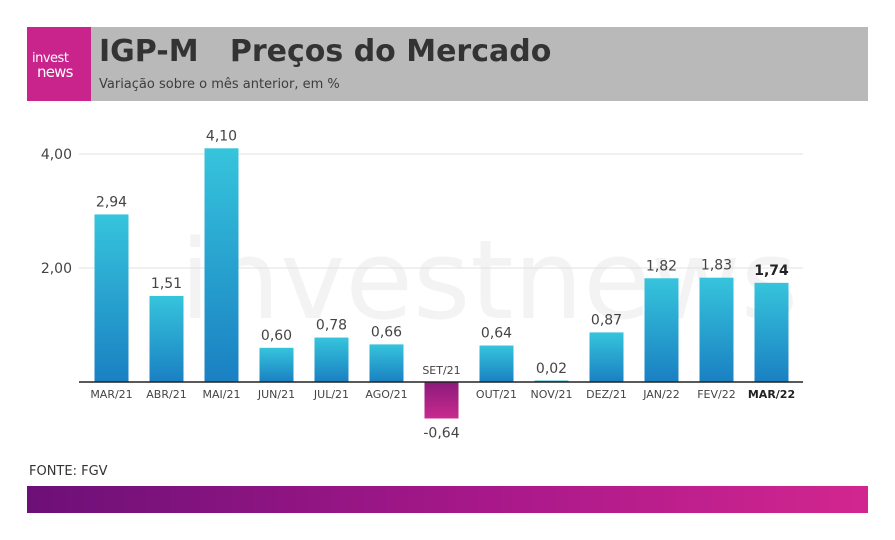 The height and width of the screenshot is (540, 895). What do you see at coordinates (222, 394) in the screenshot?
I see `x-tick-label: MAI/21` at bounding box center [222, 394].